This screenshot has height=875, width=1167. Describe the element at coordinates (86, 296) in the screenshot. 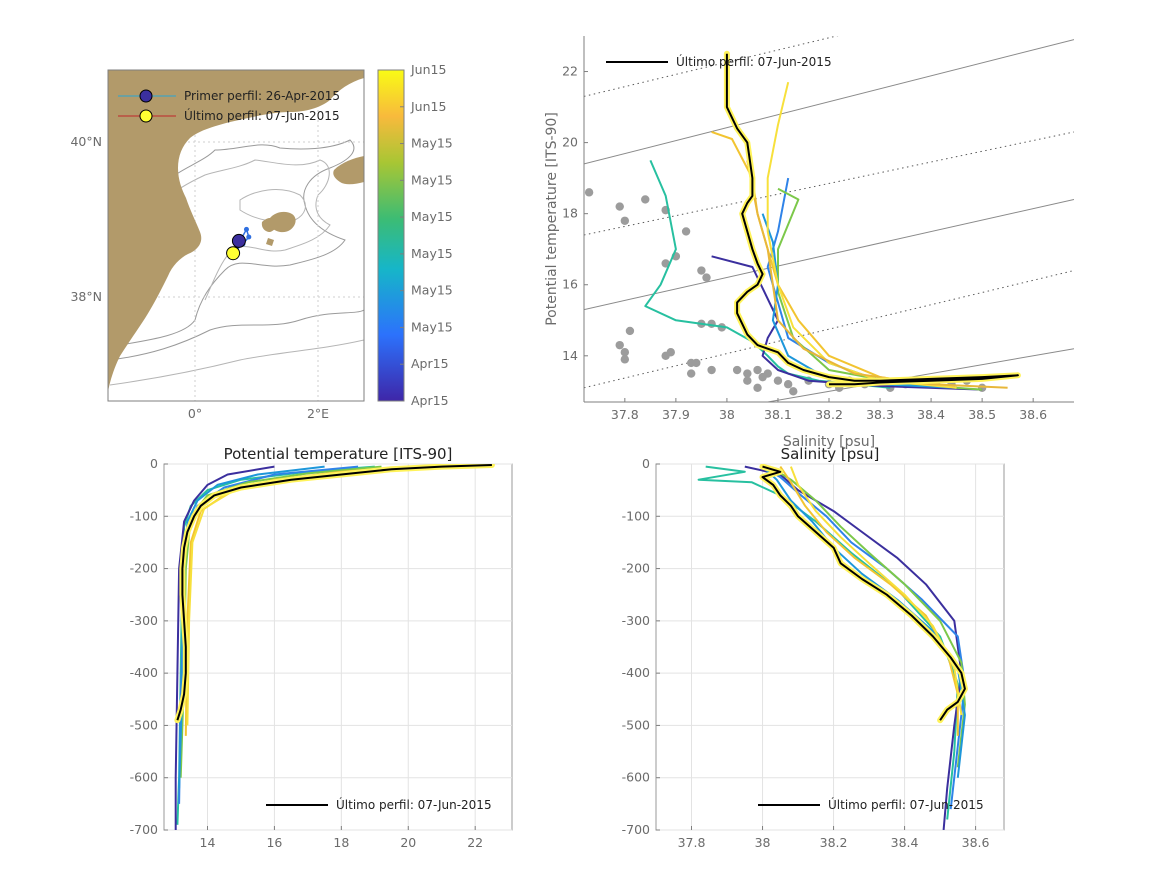

I see `map-ytick-38: 38°N` at that location.